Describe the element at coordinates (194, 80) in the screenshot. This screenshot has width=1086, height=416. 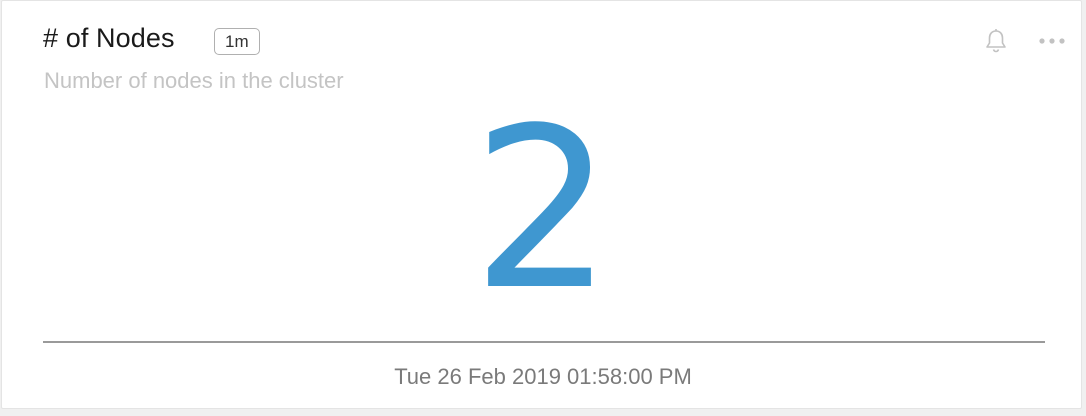
I see `widget-subtitle: Number of nodes in the cluster` at that location.